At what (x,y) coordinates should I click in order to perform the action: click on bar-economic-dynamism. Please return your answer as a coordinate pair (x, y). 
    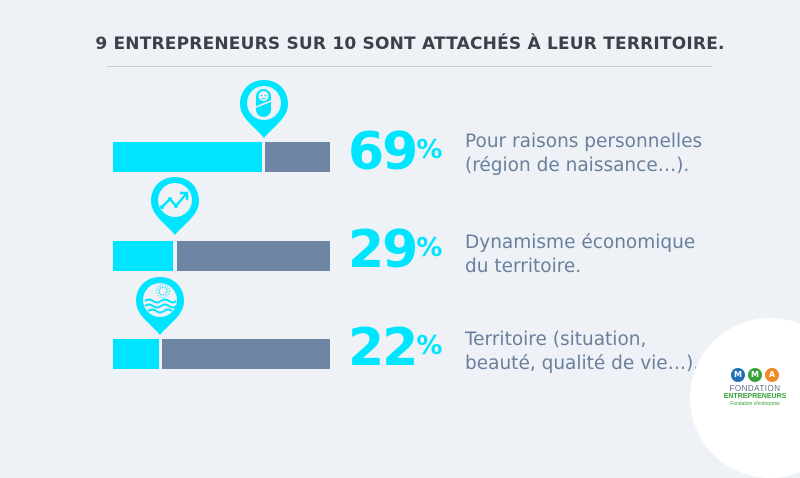
    Looking at the image, I should click on (221, 256).